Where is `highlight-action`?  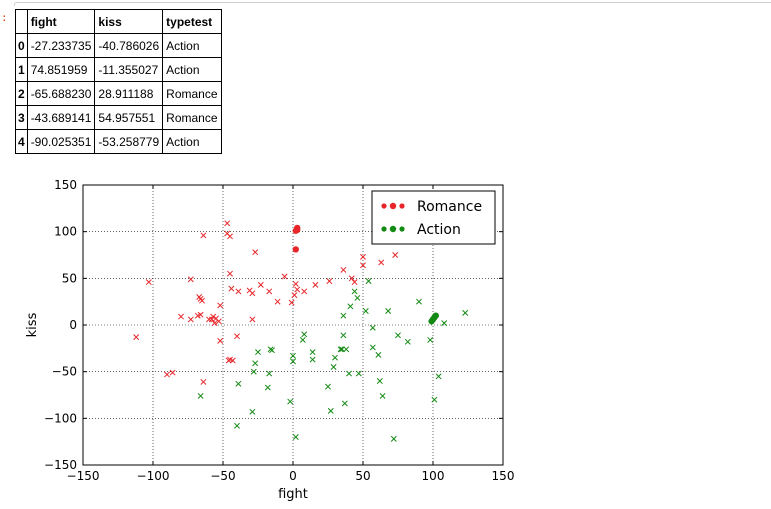
highlight-action is located at coordinates (433, 318).